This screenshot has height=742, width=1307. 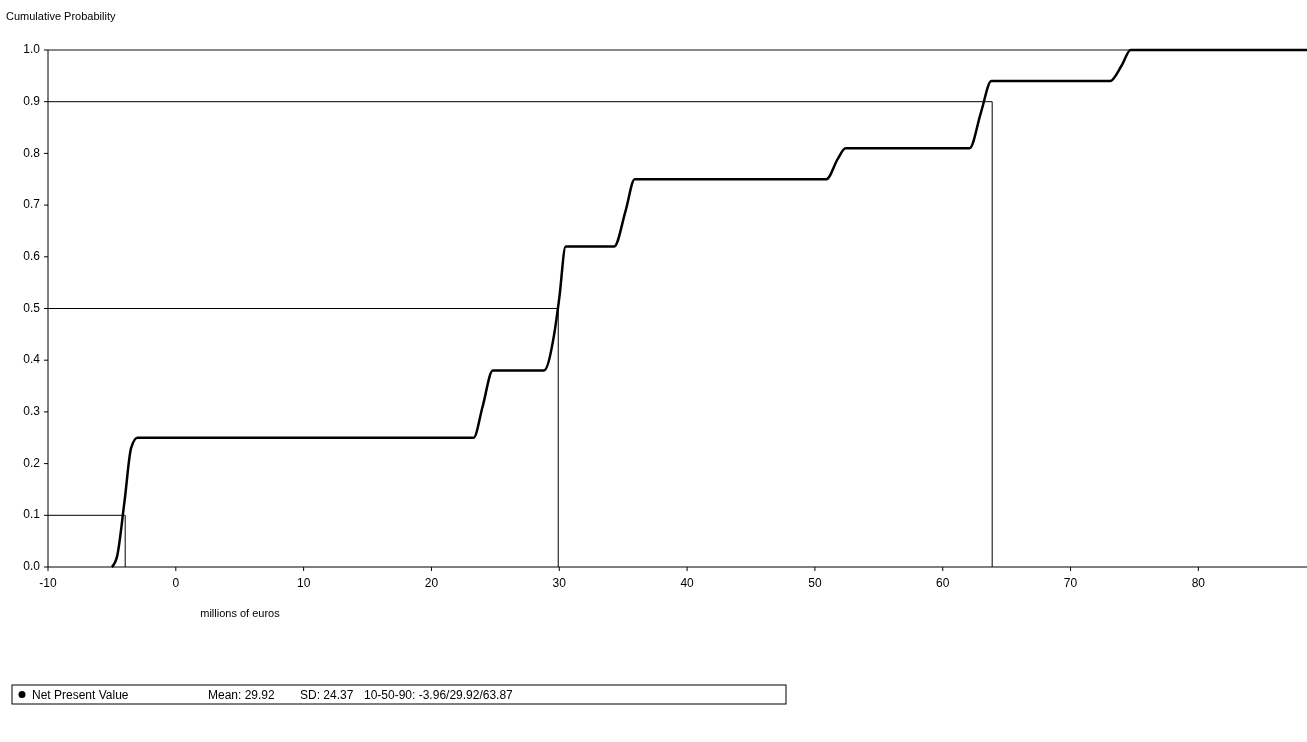 I want to click on y-tick-label: 1.0, so click(x=32, y=49).